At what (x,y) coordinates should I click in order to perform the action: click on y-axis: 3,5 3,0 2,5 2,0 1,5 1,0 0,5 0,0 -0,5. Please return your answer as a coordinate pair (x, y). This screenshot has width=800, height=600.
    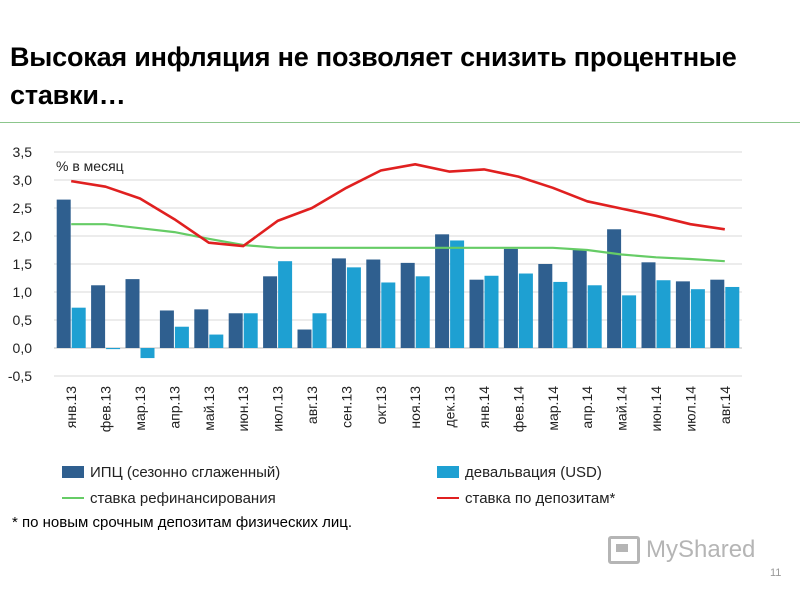
    Looking at the image, I should click on (20, 264).